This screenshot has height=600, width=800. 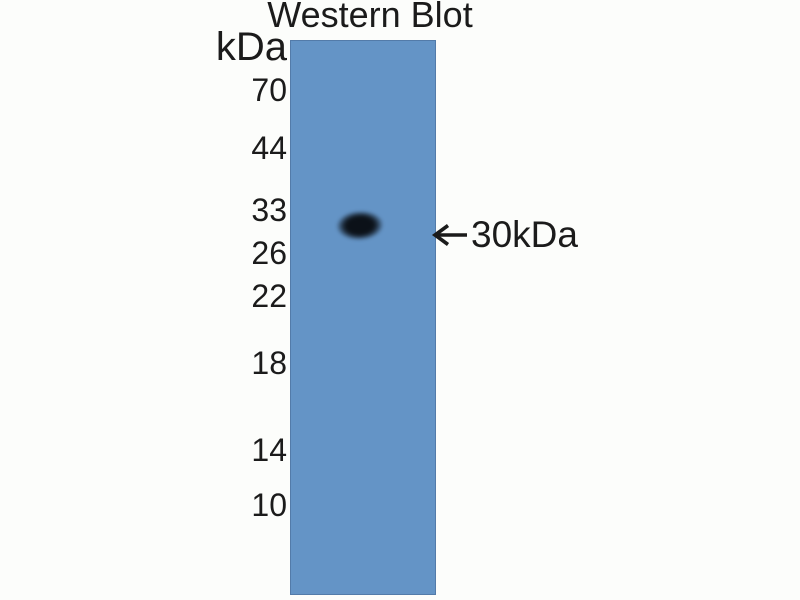 I want to click on figure-title: Western Blot, so click(x=370, y=17).